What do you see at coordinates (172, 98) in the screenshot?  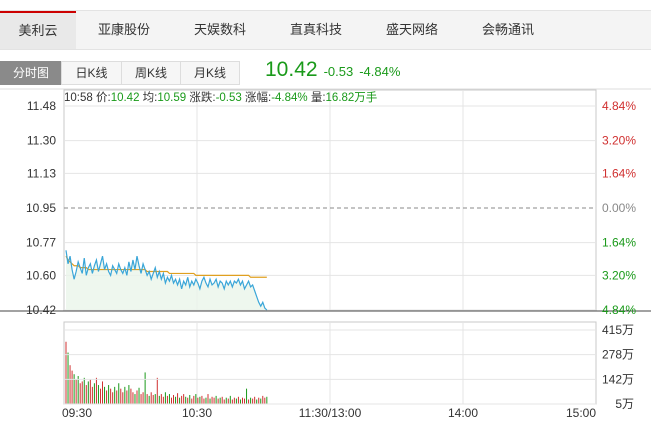 I see `info-avg: 10.59` at bounding box center [172, 98].